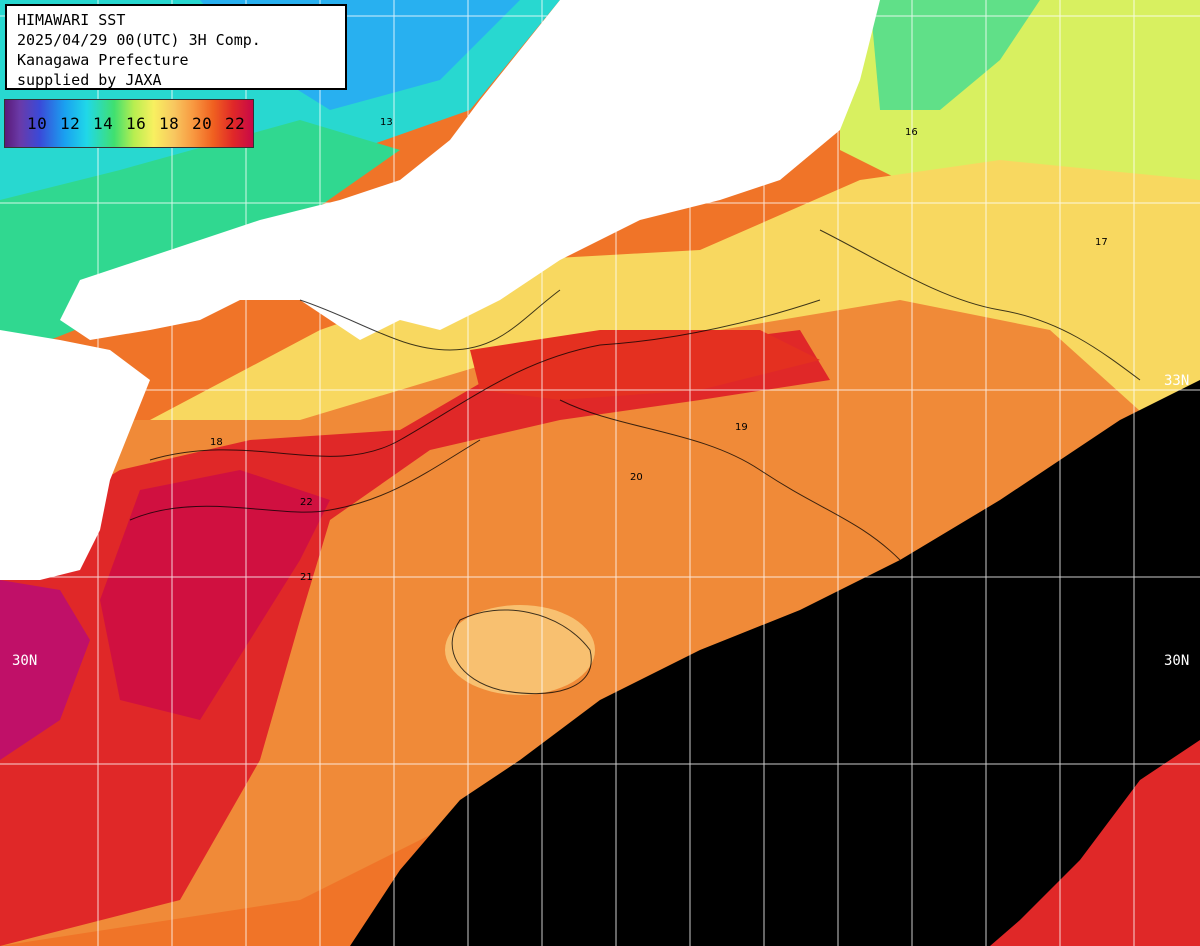 The height and width of the screenshot is (946, 1200). Describe the element at coordinates (216, 442) in the screenshot. I see `contour-label: 18` at that location.